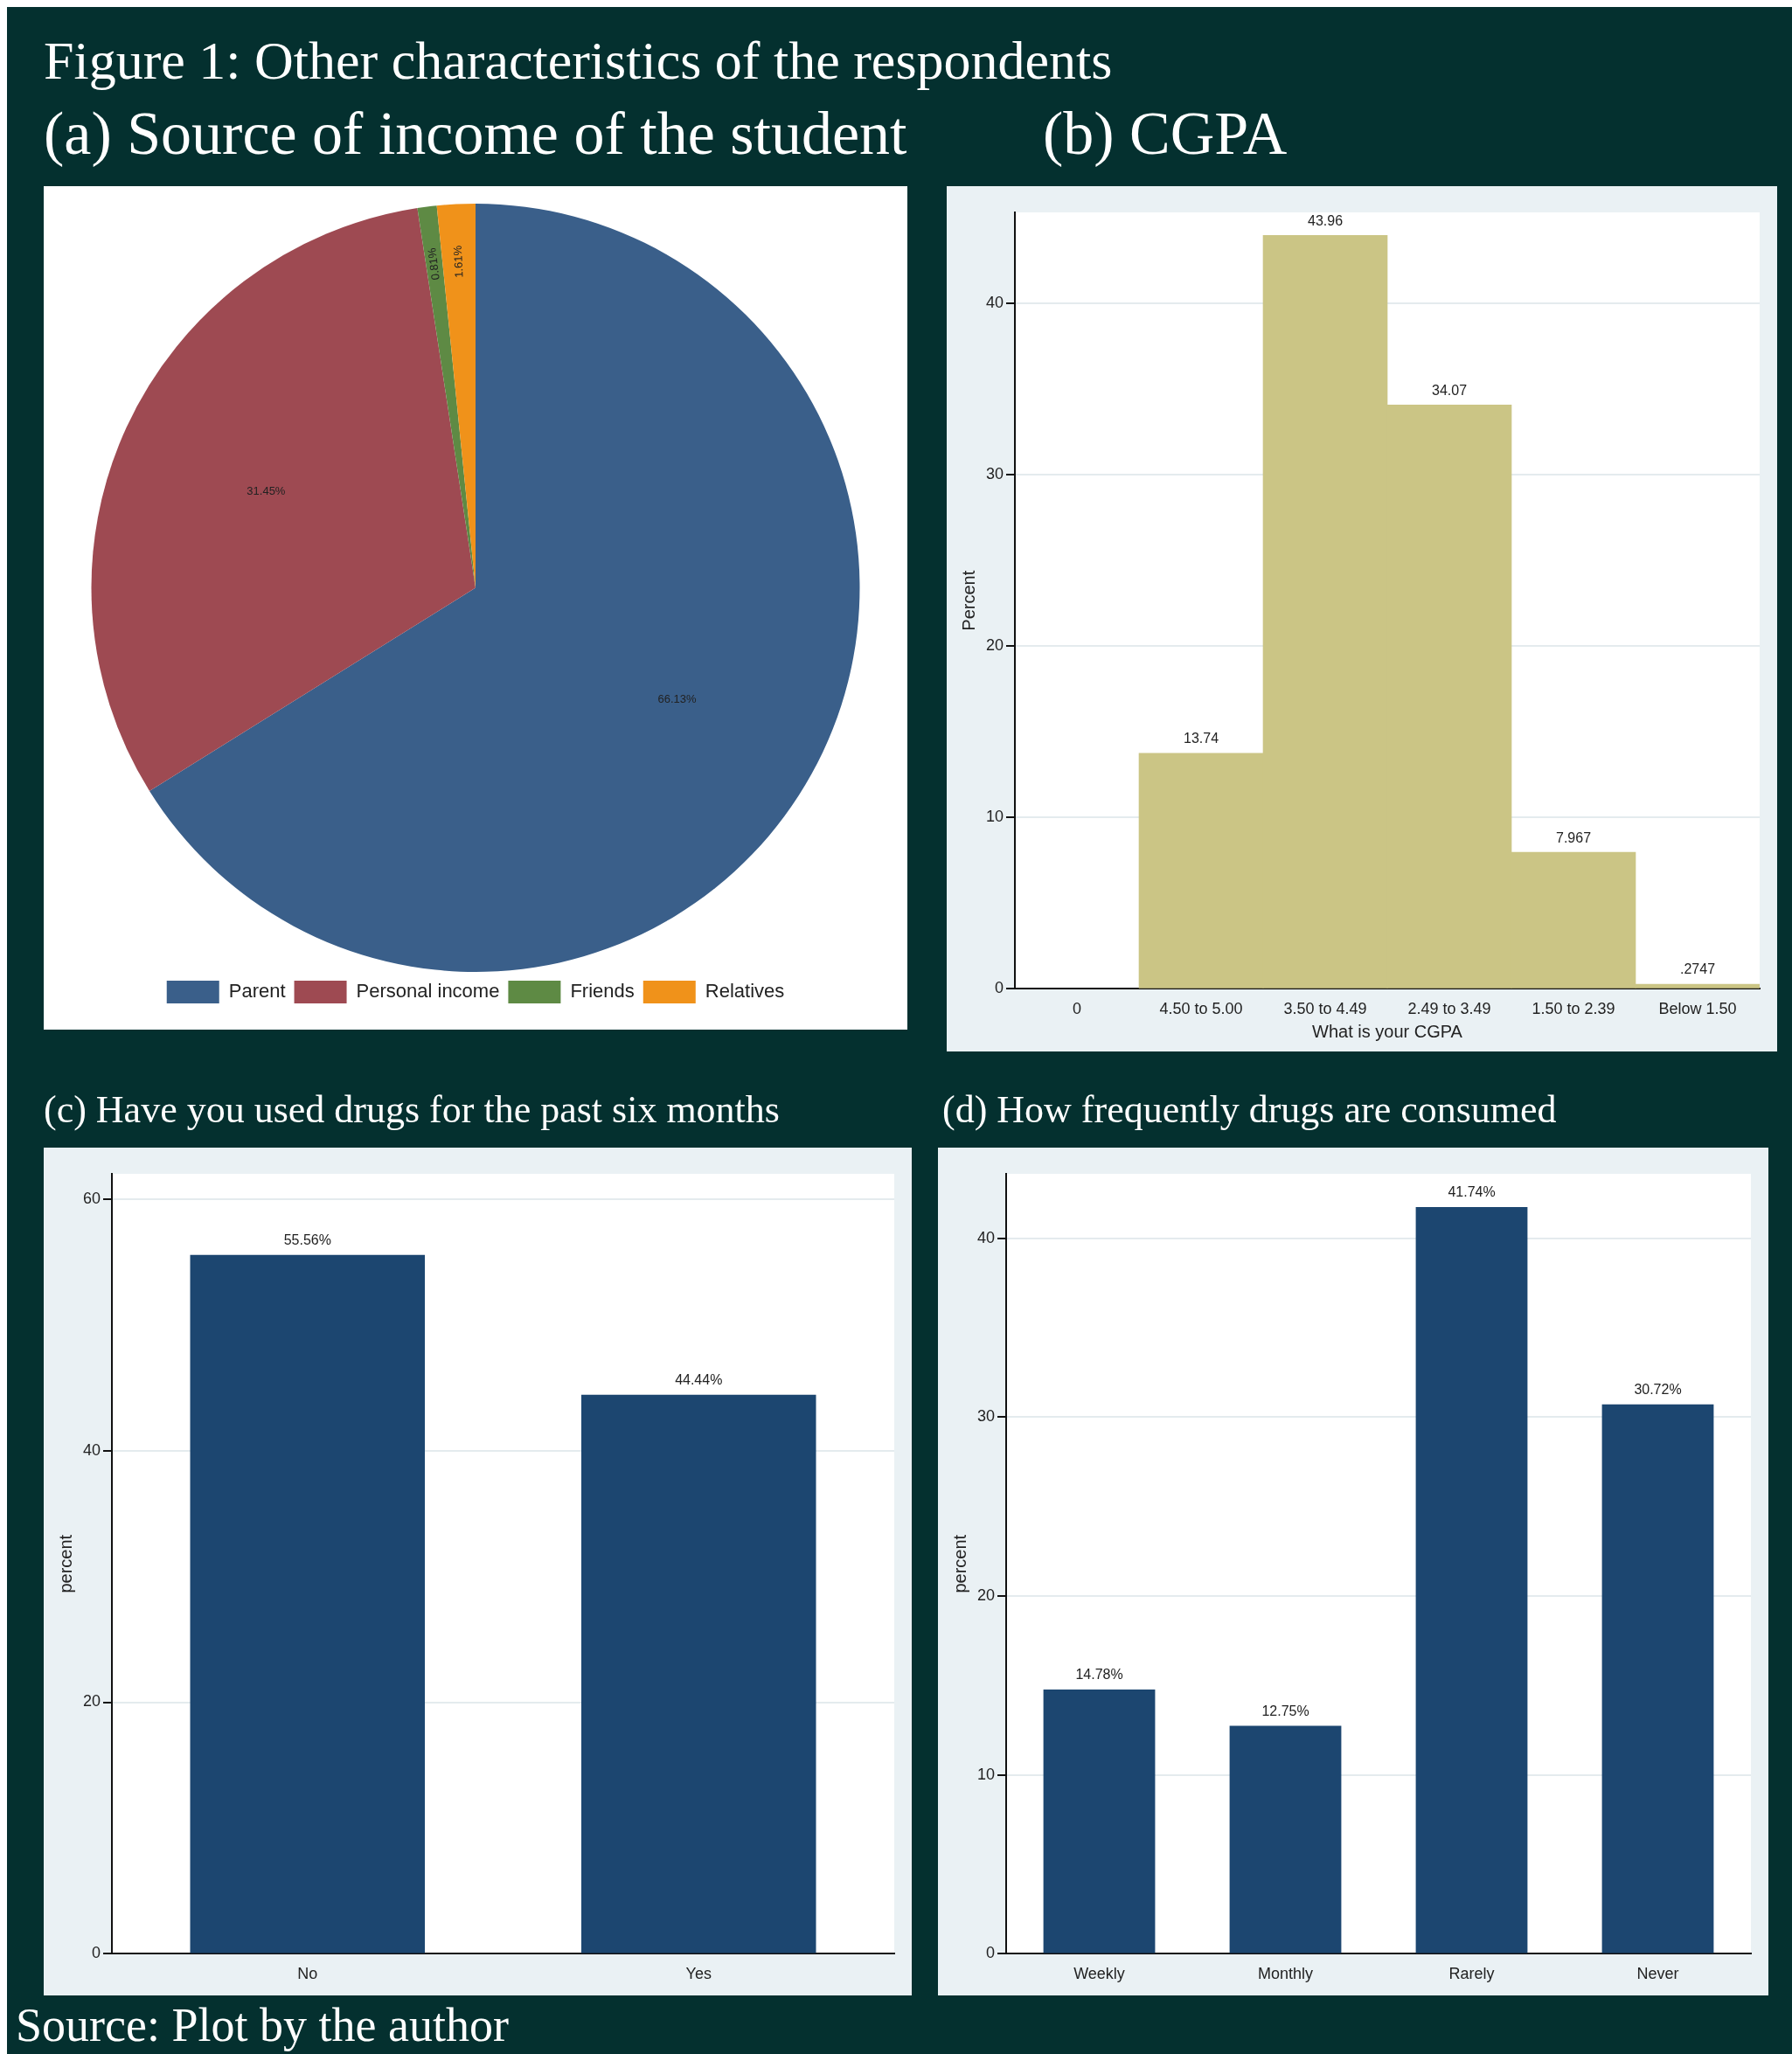 The image size is (1792, 2054). Describe the element at coordinates (968, 600) in the screenshot. I see `y-axis-title: Percent` at that location.